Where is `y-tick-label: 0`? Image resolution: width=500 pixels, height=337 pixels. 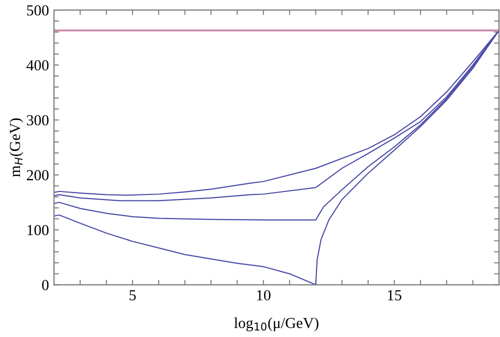
y-tick-label: 0 is located at coordinates (45, 285).